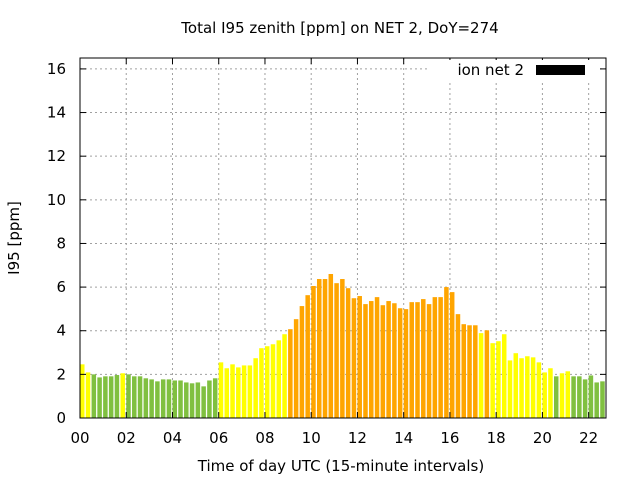 This screenshot has height=484, width=640. What do you see at coordinates (61, 243) in the screenshot?
I see `y-tick-label: 8` at bounding box center [61, 243].